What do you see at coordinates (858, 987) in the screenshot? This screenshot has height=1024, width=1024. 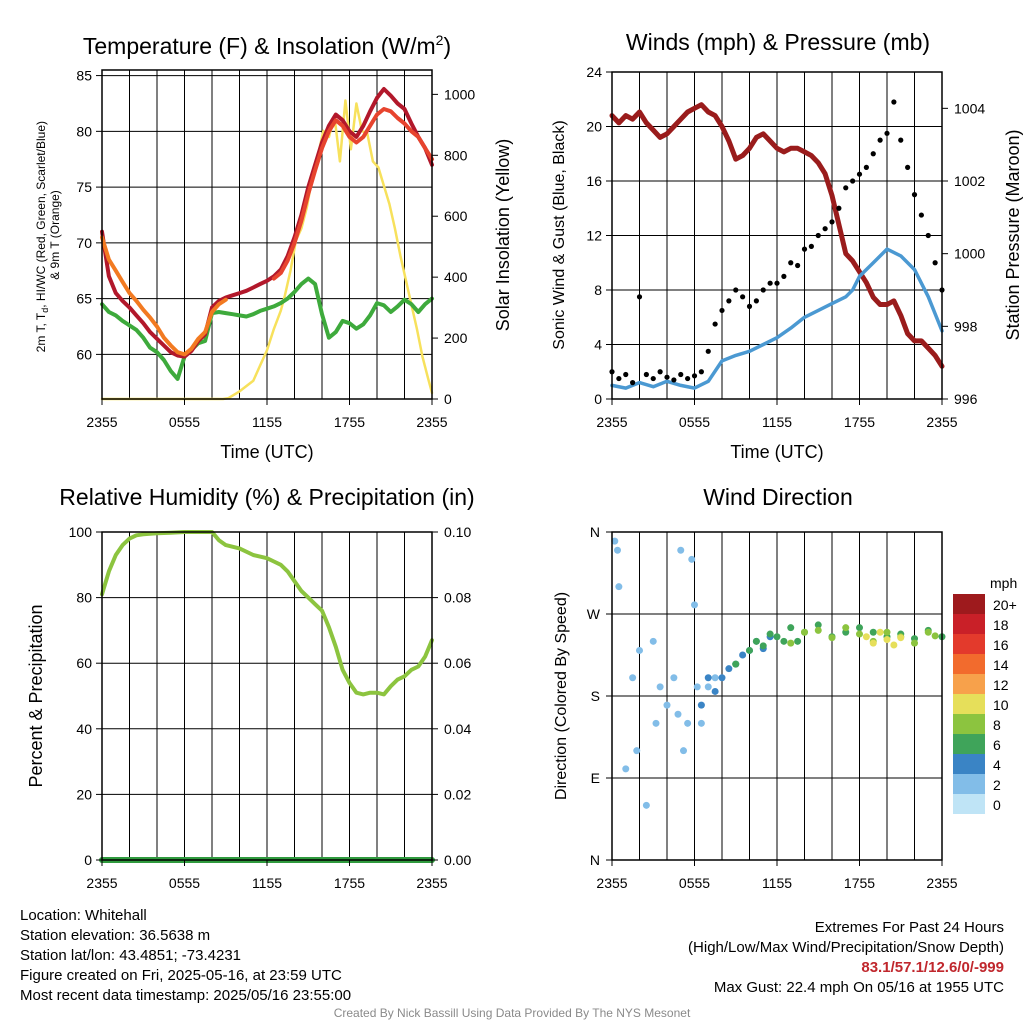 I see `max-gust: Max Gust: 22.4 mph On 05/16 at 1955 UTC` at bounding box center [858, 987].